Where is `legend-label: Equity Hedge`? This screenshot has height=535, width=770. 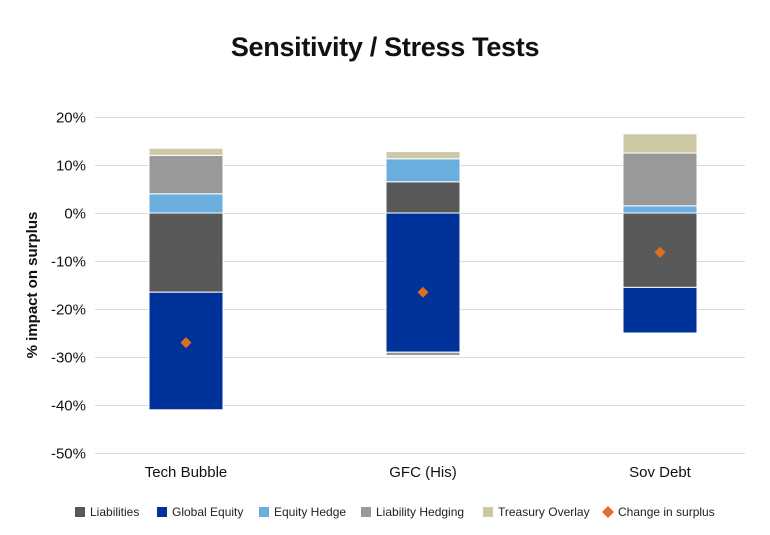 legend-label: Equity Hedge is located at coordinates (310, 512).